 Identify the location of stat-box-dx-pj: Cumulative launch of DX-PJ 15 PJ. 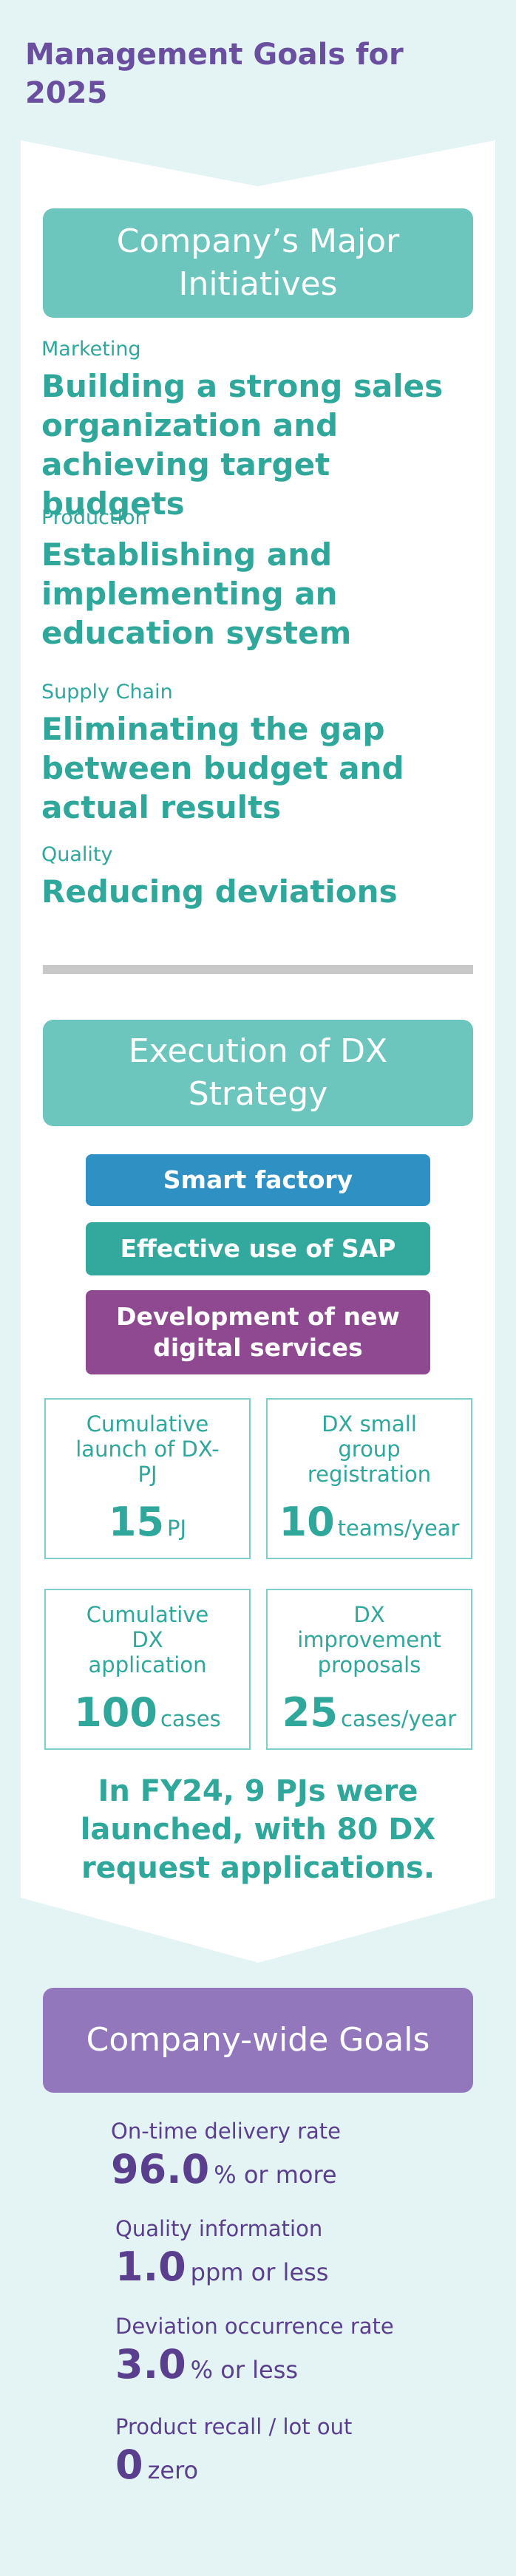
(147, 1478).